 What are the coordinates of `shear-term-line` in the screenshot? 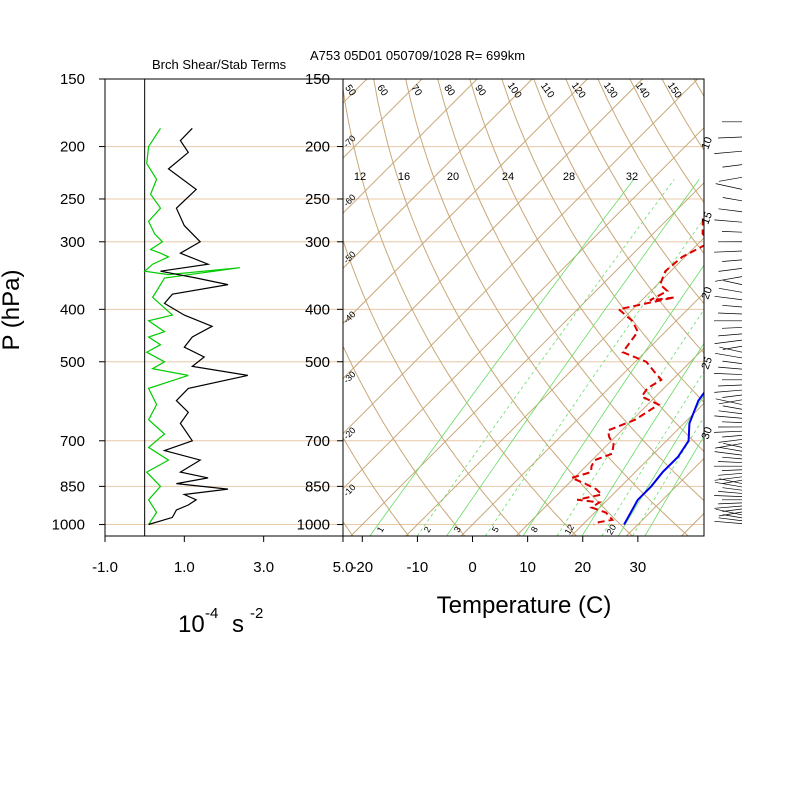 It's located at (198, 326).